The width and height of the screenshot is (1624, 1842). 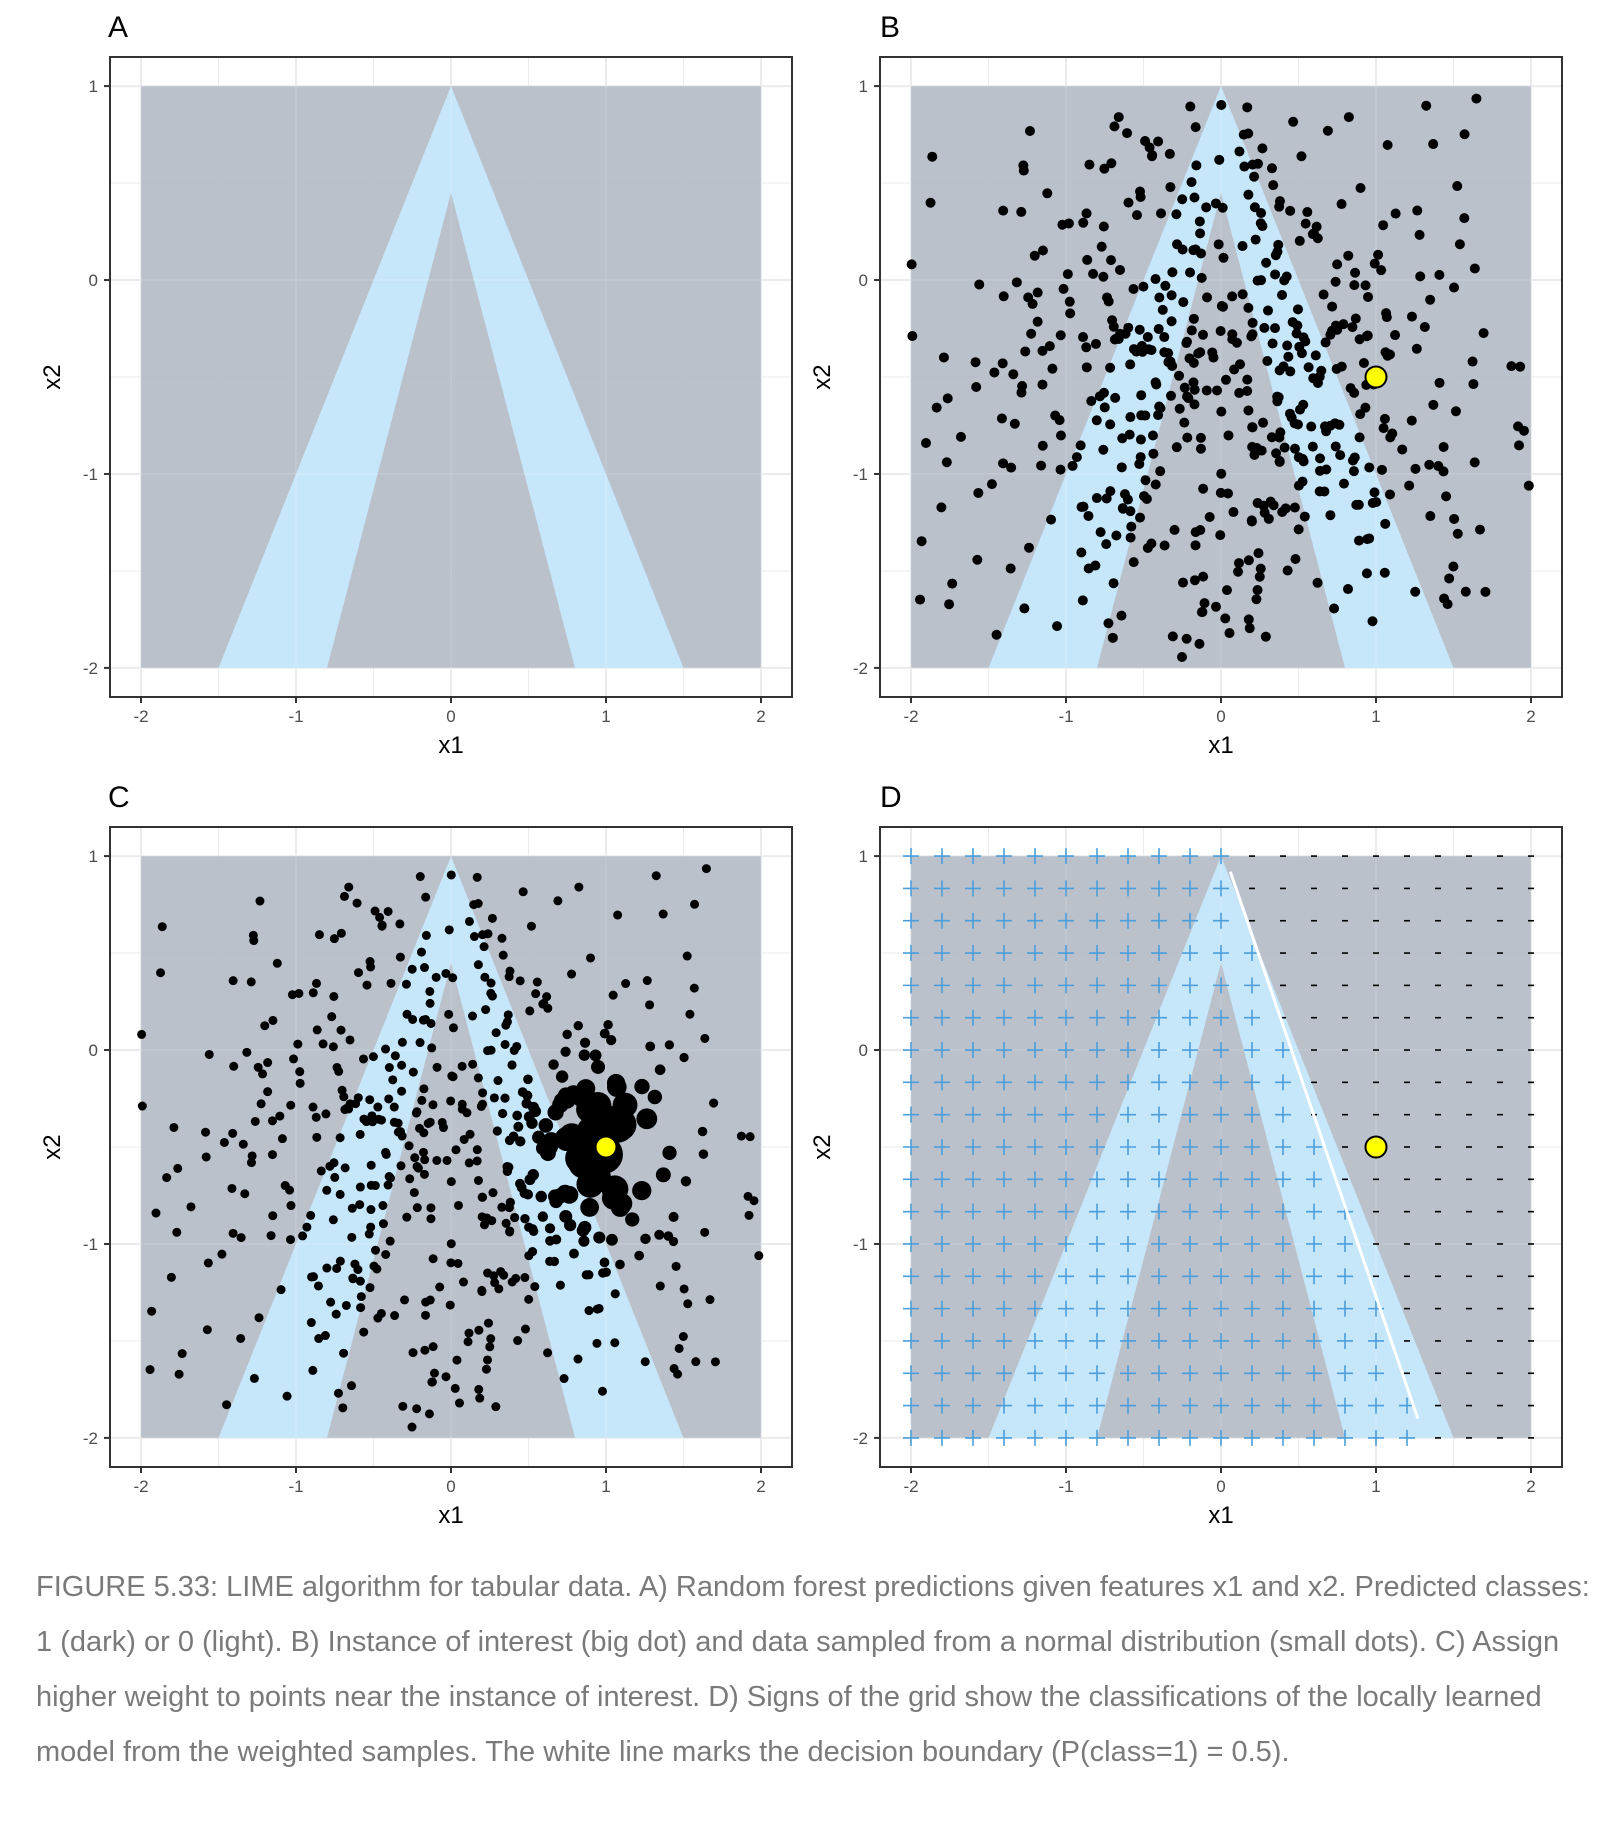 What do you see at coordinates (450, 716) in the screenshot?
I see `x-tick-label: 0` at bounding box center [450, 716].